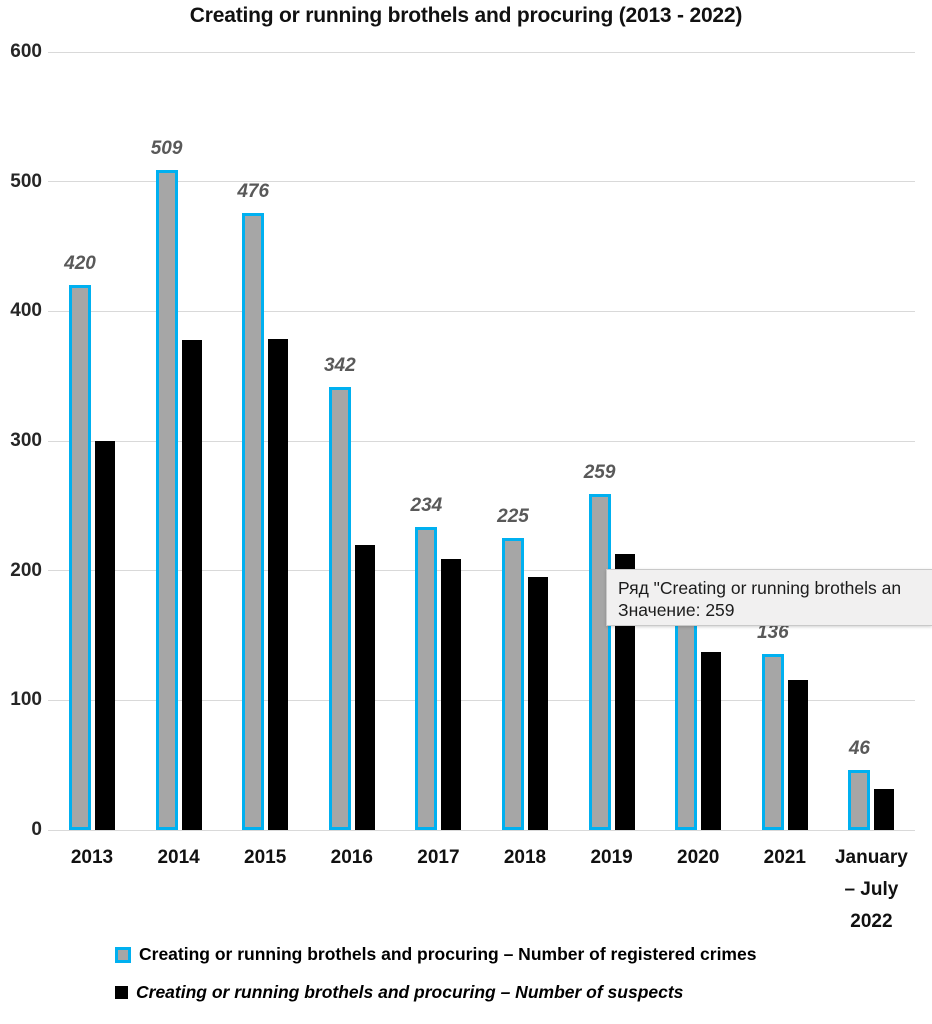  What do you see at coordinates (166, 499) in the screenshot?
I see `bar-registered-crimes-2014` at bounding box center [166, 499].